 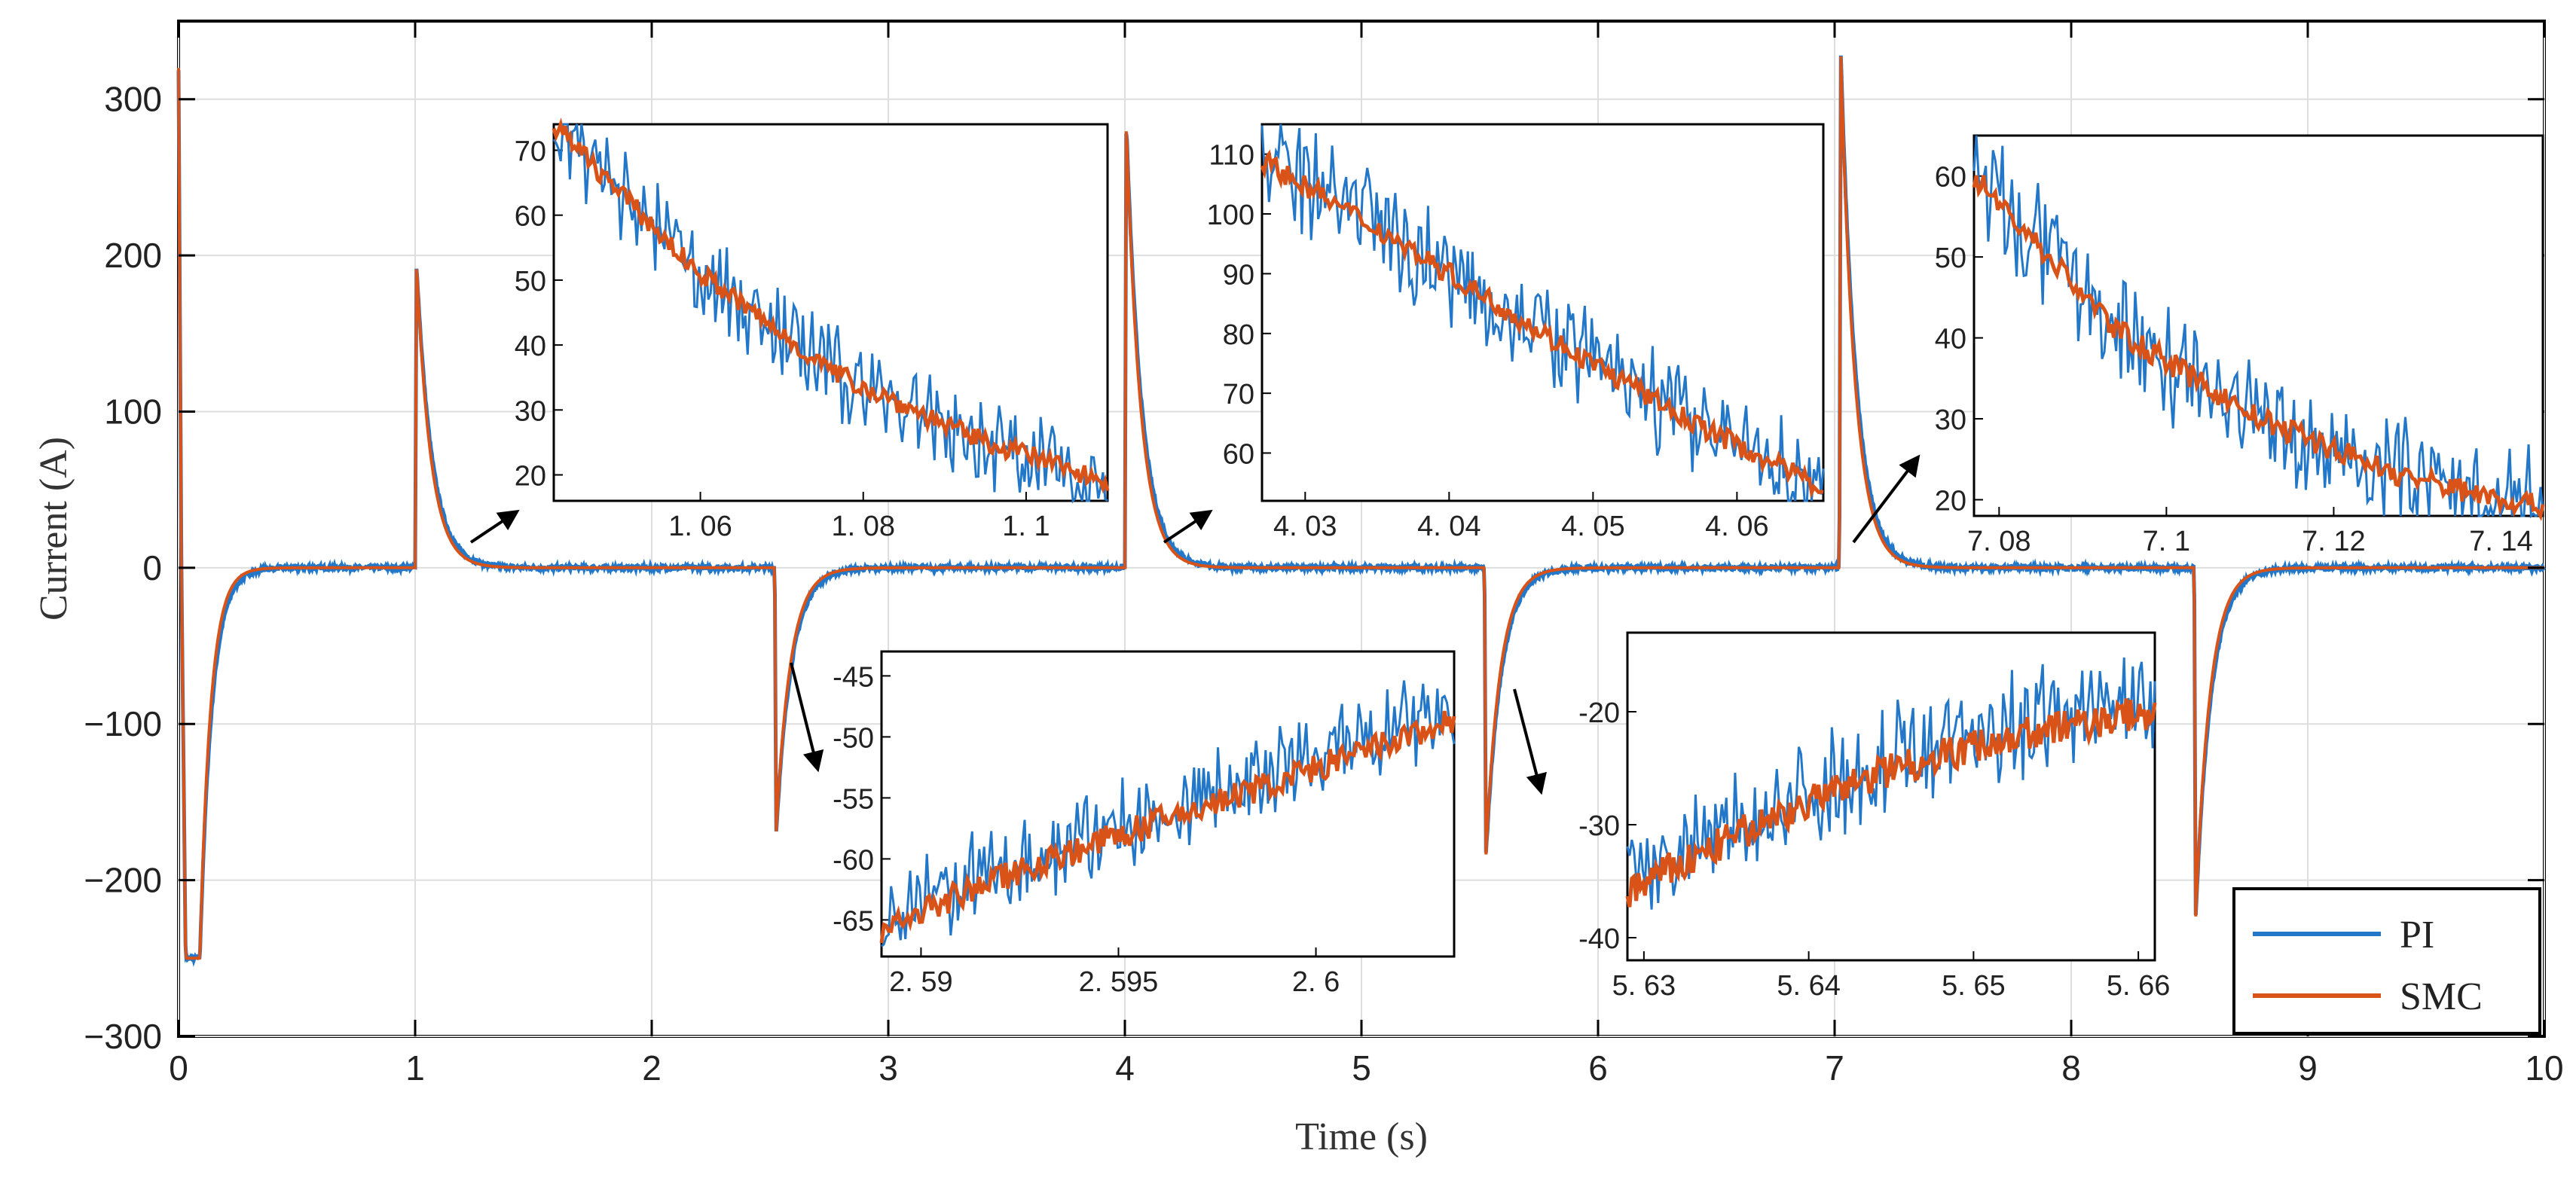 I want to click on inset-x-tick-label: 4. 04, so click(x=1449, y=526).